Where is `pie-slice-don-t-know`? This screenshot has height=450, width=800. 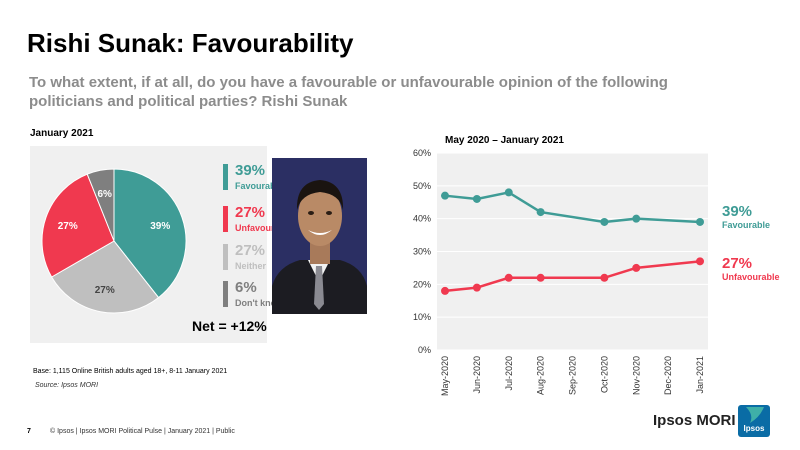 pie-slice-don-t-know is located at coordinates (100, 205).